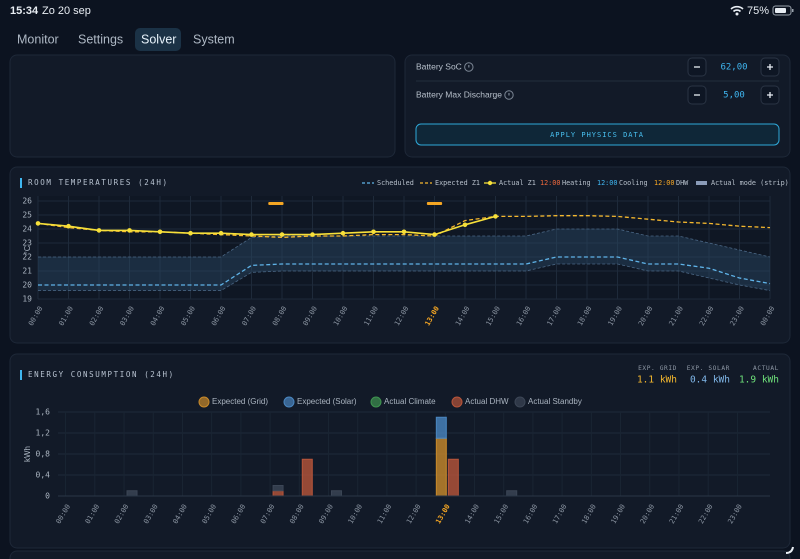 This screenshot has width=800, height=559. I want to click on y-tick-label: 20, so click(27, 285).